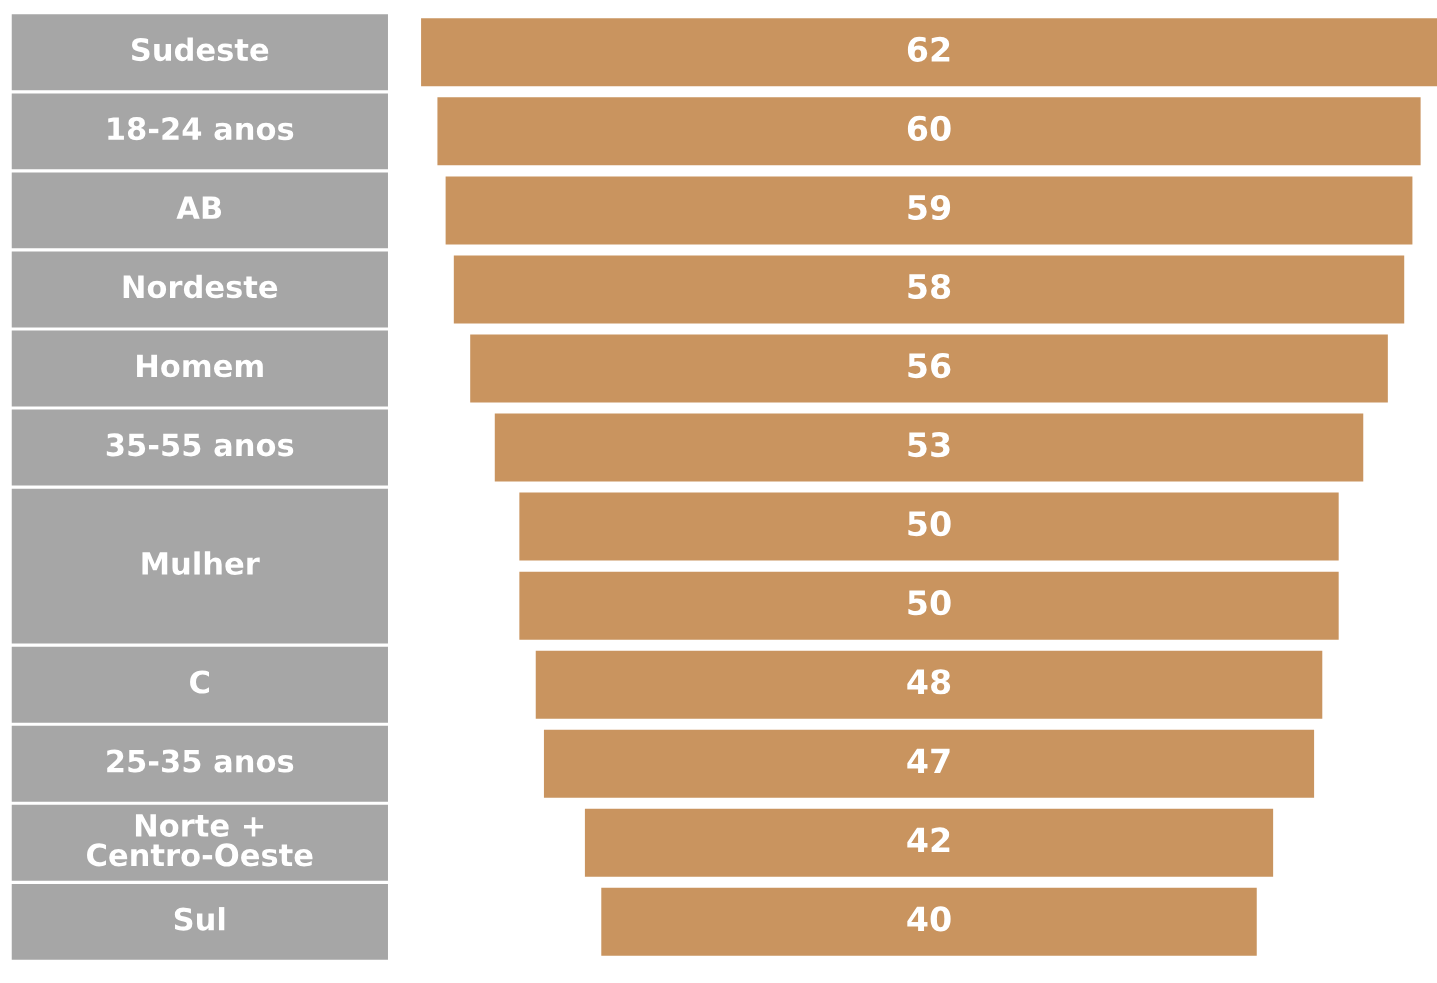 The image size is (1437, 983). Describe the element at coordinates (200, 366) in the screenshot. I see `category-label: Homem` at that location.